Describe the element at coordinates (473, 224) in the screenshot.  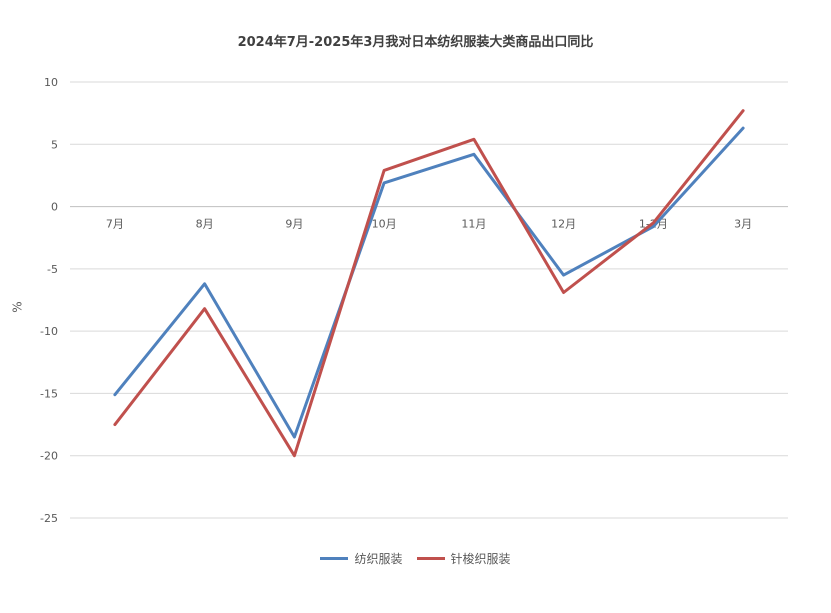
I see `x-tick-label: 11月` at that location.